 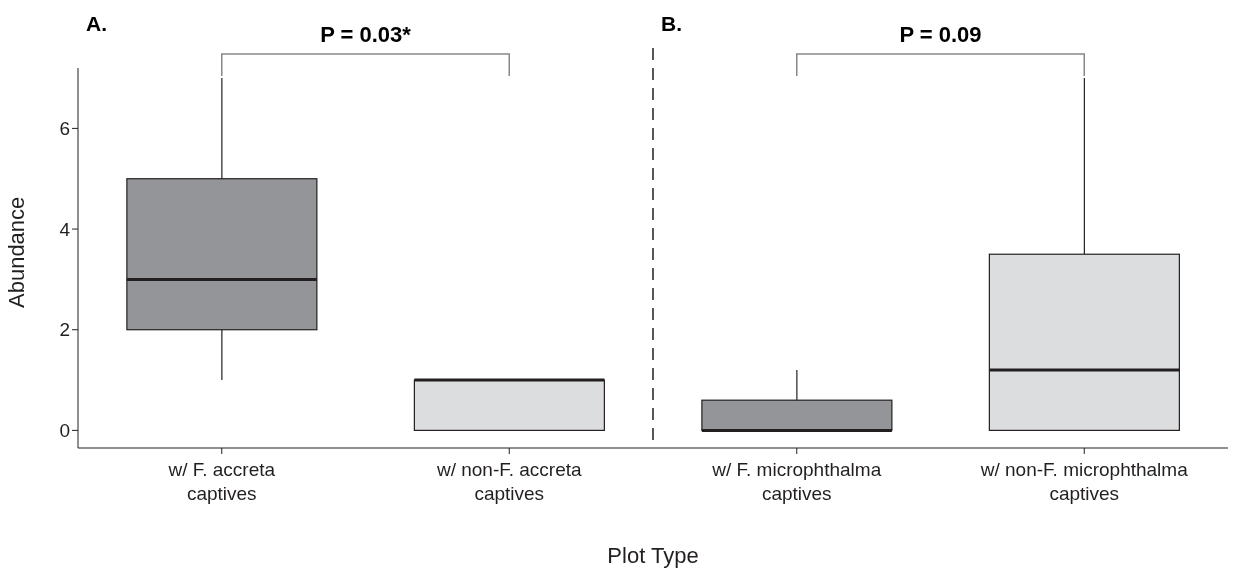 I want to click on text: B., so click(x=671, y=24).